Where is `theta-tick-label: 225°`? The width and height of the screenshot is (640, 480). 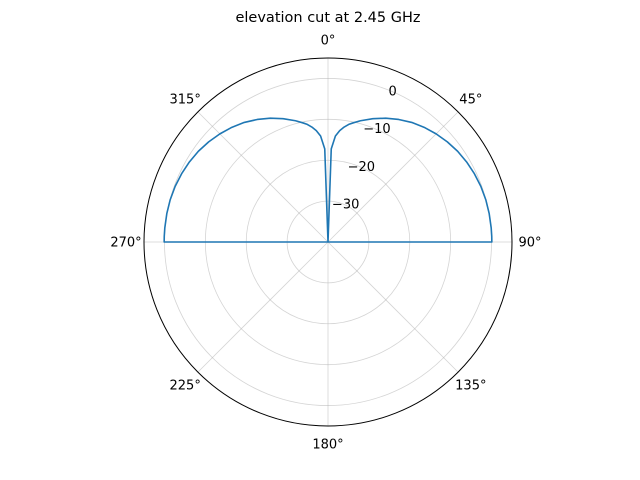 theta-tick-label: 225° is located at coordinates (185, 385).